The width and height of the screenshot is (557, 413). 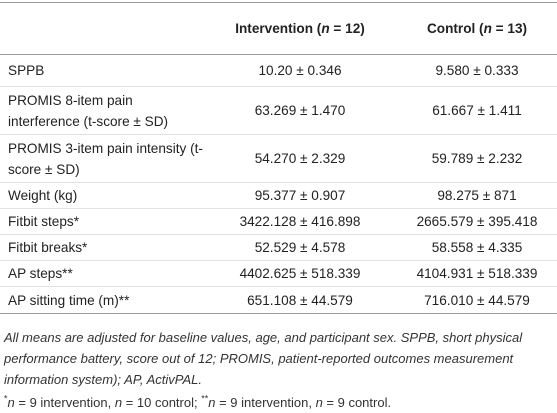 What do you see at coordinates (101, 195) in the screenshot?
I see `row-label: Weight (kg)` at bounding box center [101, 195].